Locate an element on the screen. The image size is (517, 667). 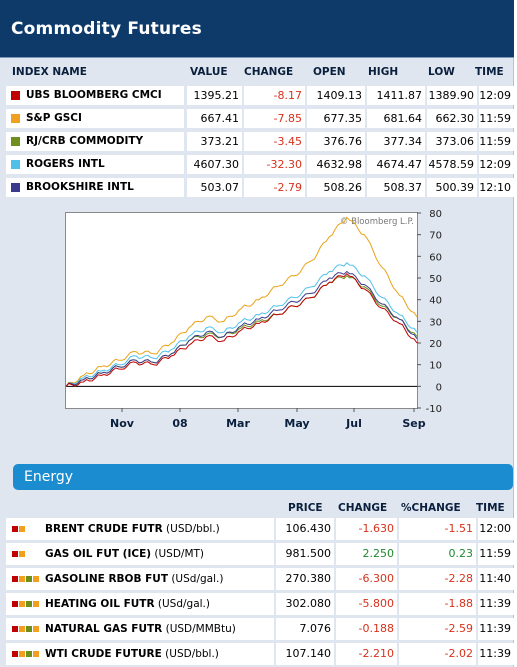
y-tick-label: 0 is located at coordinates (439, 387).